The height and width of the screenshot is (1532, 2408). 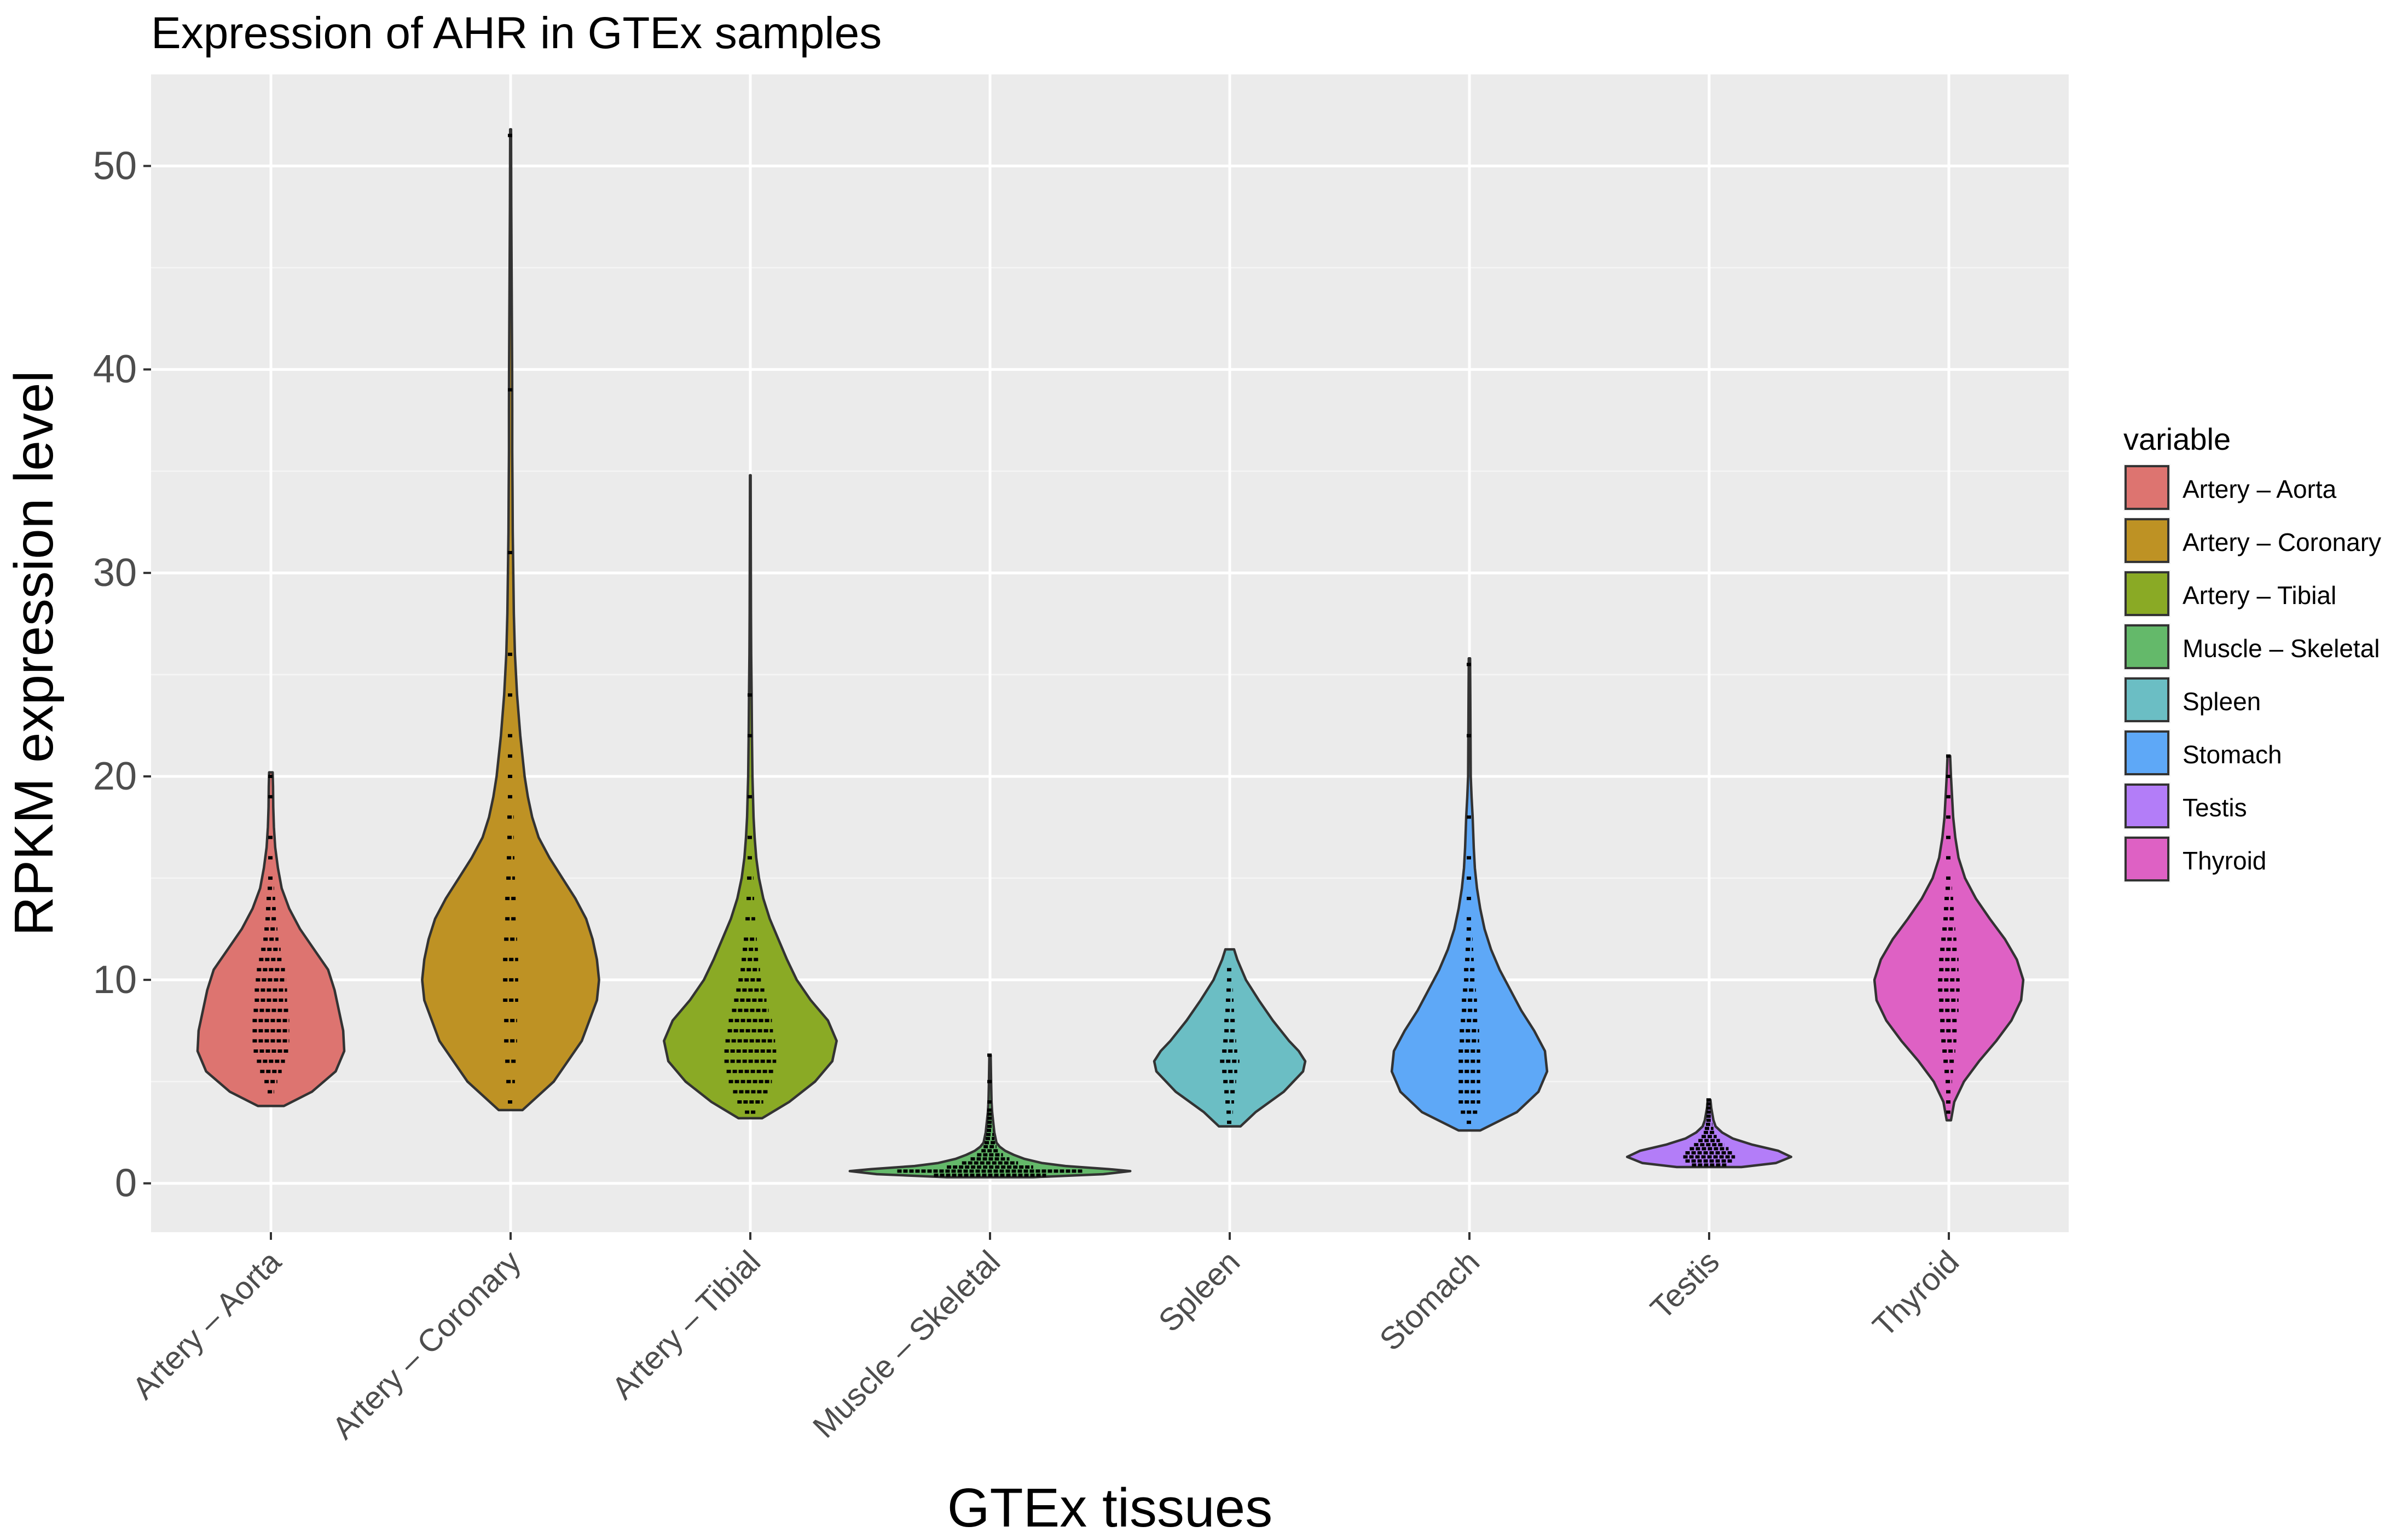 What do you see at coordinates (2215, 808) in the screenshot?
I see `legend-label: Testis` at bounding box center [2215, 808].